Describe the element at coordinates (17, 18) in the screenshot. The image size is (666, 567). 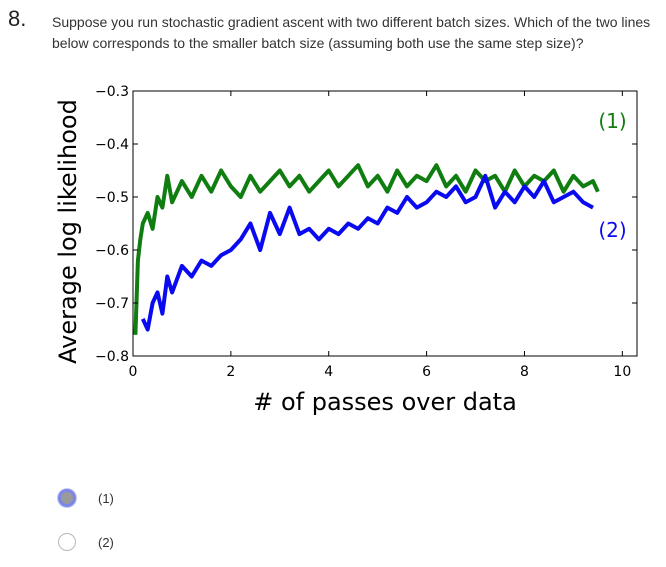
I see `question-number: 8.` at that location.